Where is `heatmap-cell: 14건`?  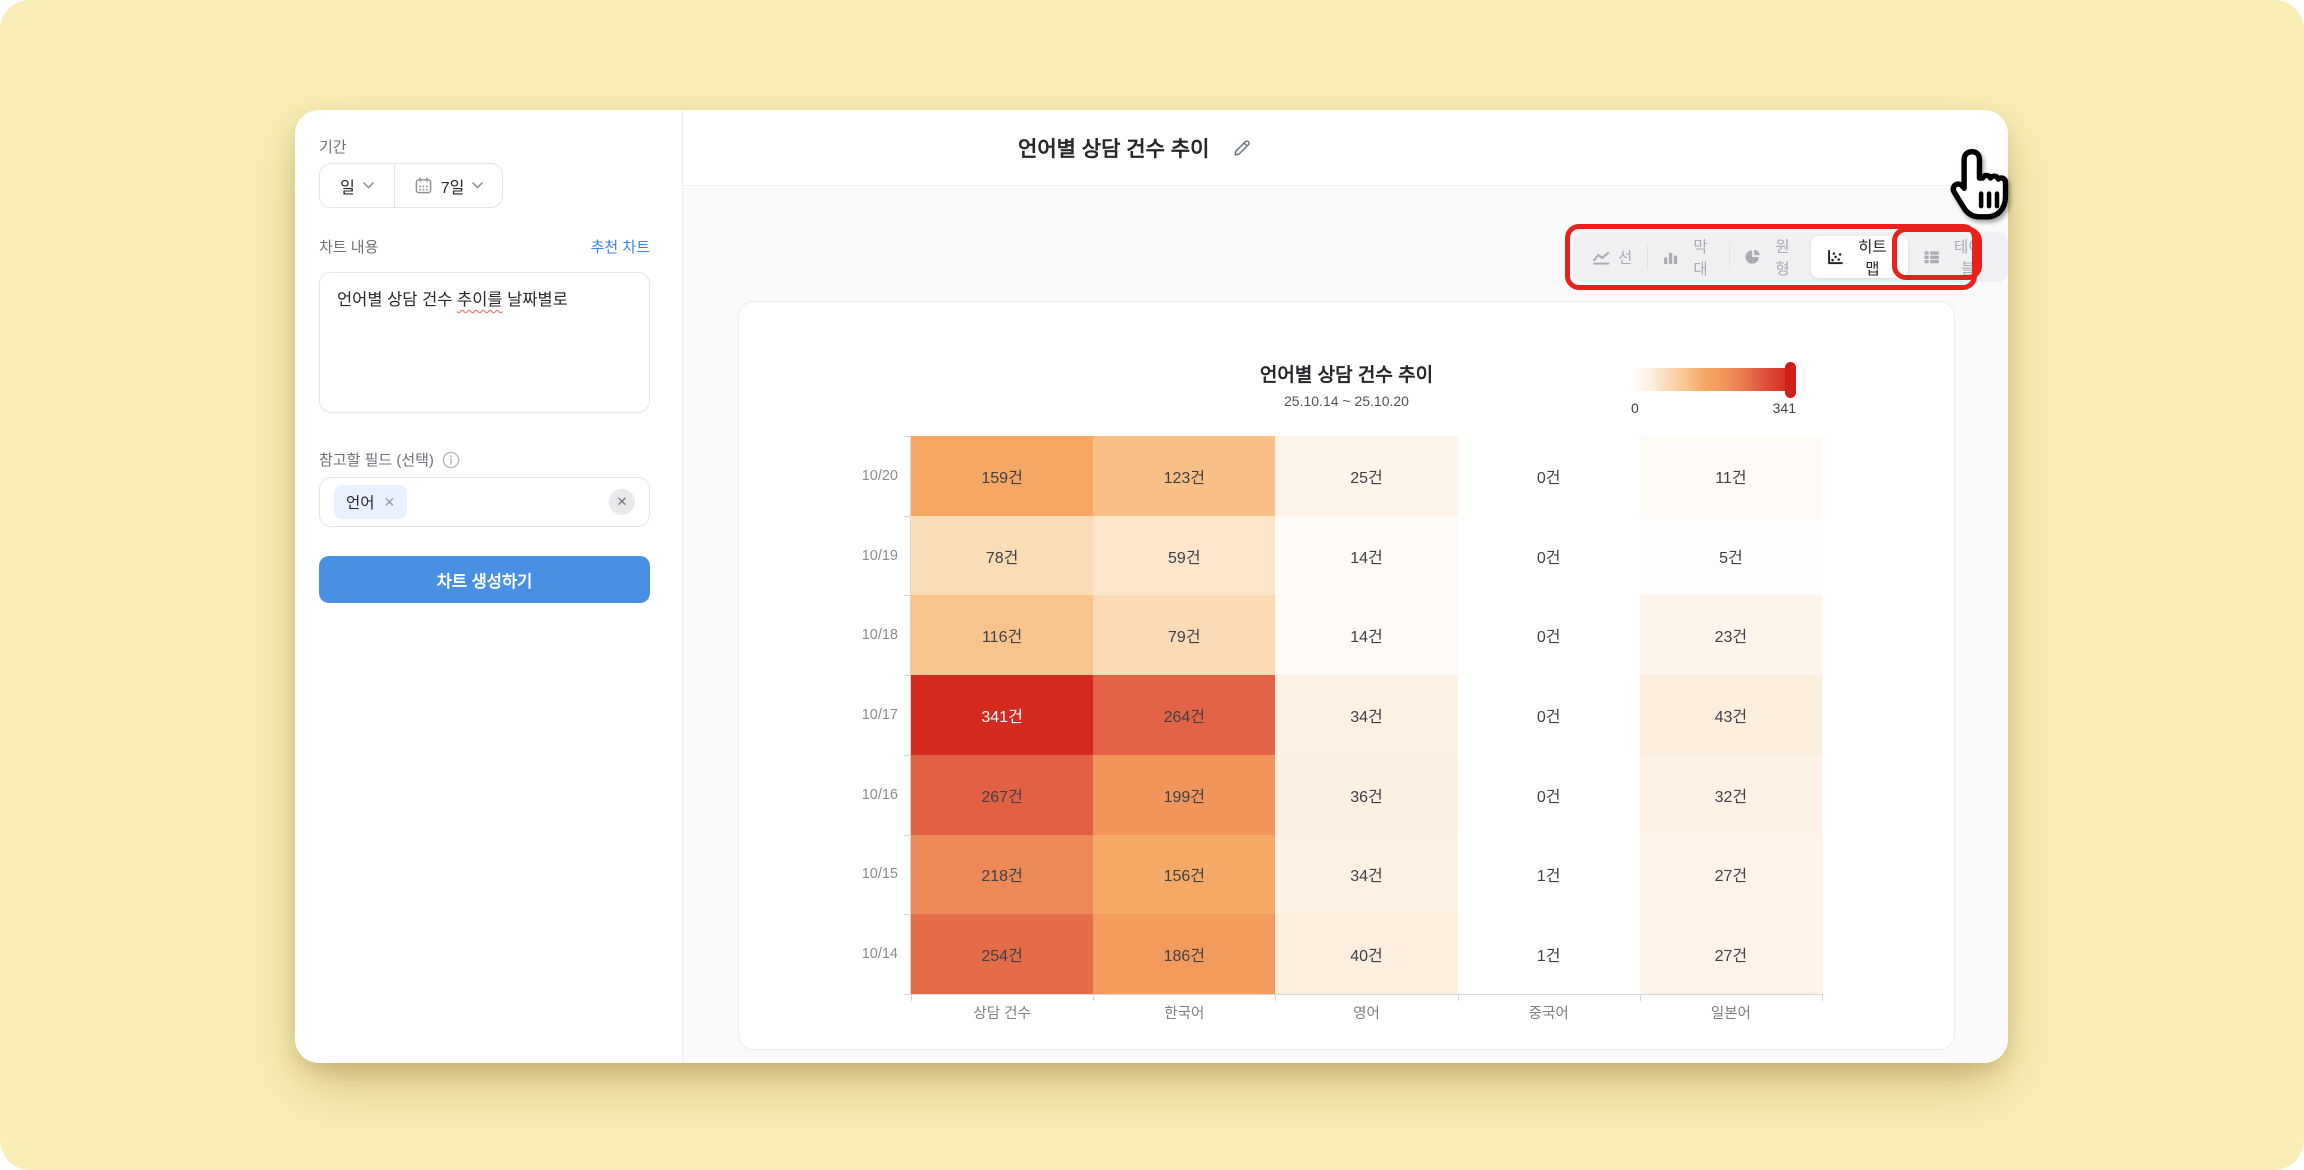 heatmap-cell: 14건 is located at coordinates (1366, 635).